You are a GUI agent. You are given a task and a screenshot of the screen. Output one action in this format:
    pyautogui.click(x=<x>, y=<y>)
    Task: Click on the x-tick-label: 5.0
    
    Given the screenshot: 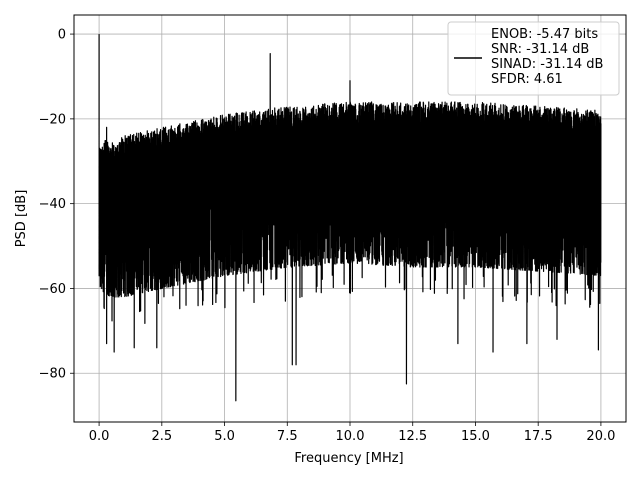 What is the action you would take?
    pyautogui.click(x=224, y=436)
    